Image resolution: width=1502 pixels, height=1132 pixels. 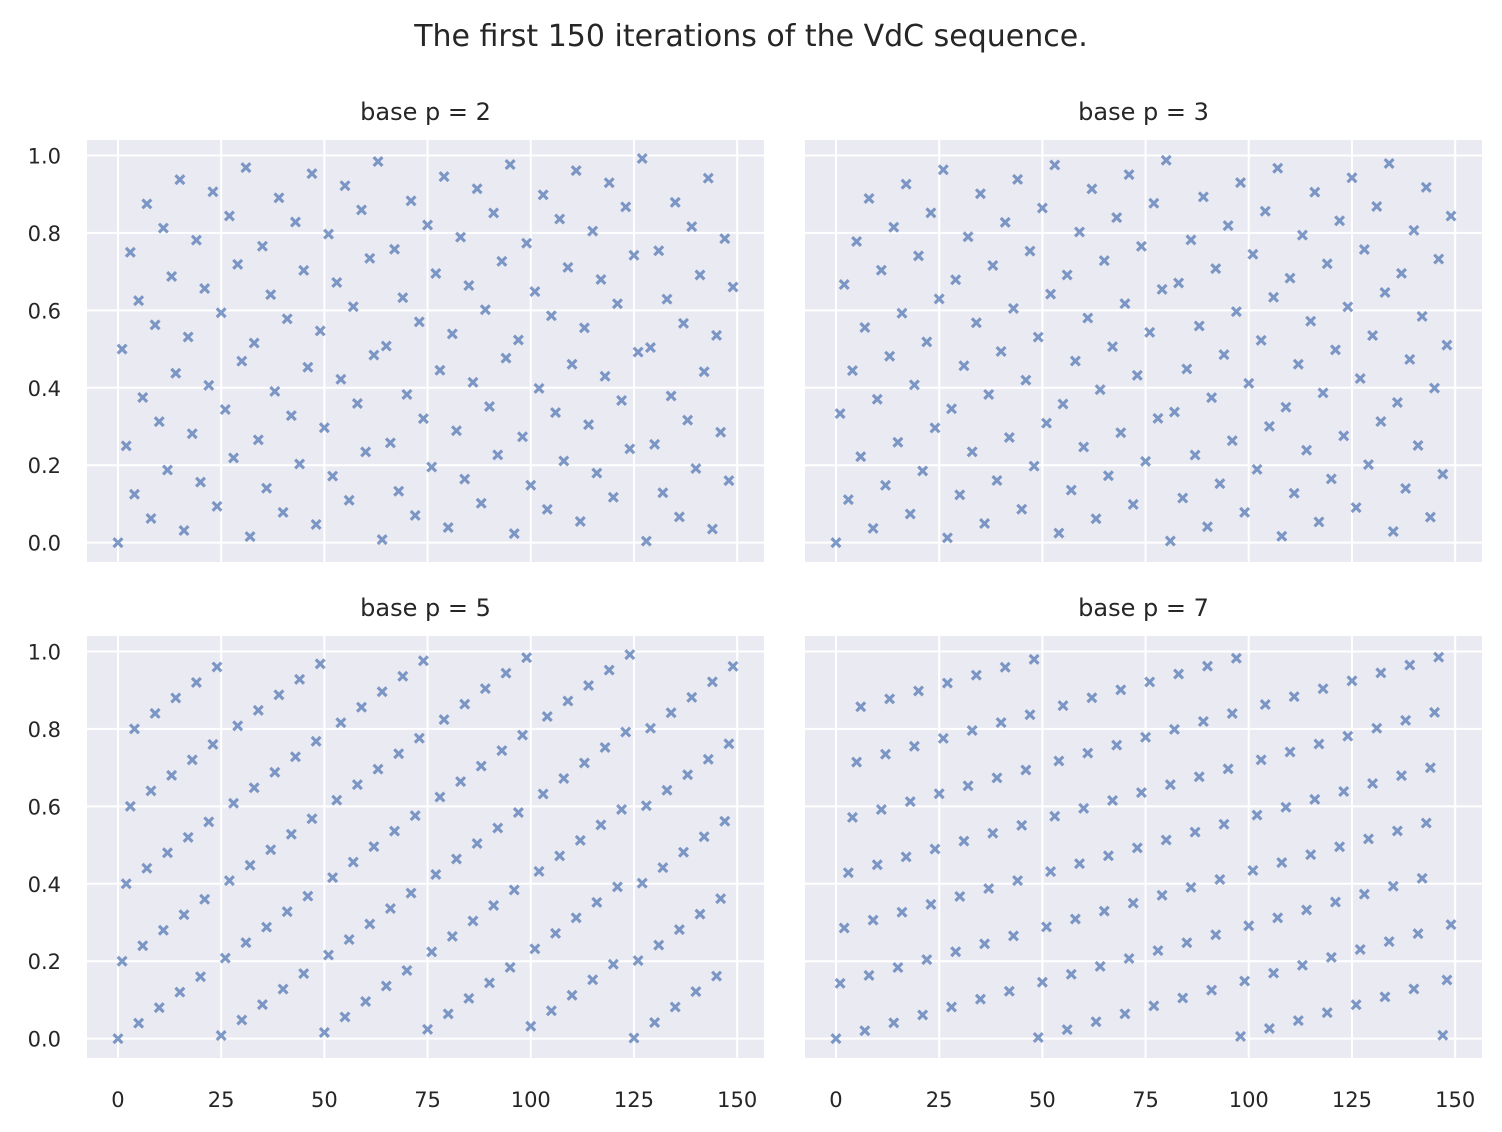 What do you see at coordinates (1143, 608) in the screenshot?
I see `panel-title: base p = 7` at bounding box center [1143, 608].